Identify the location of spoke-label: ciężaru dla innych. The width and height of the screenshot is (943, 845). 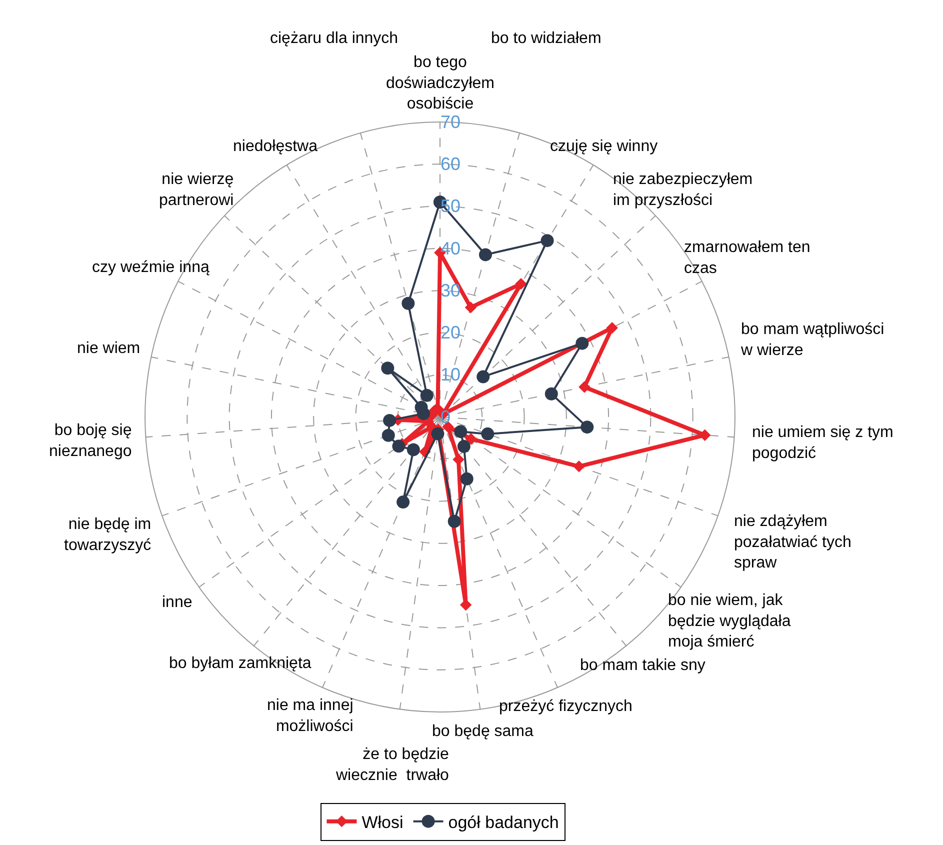
(334, 38).